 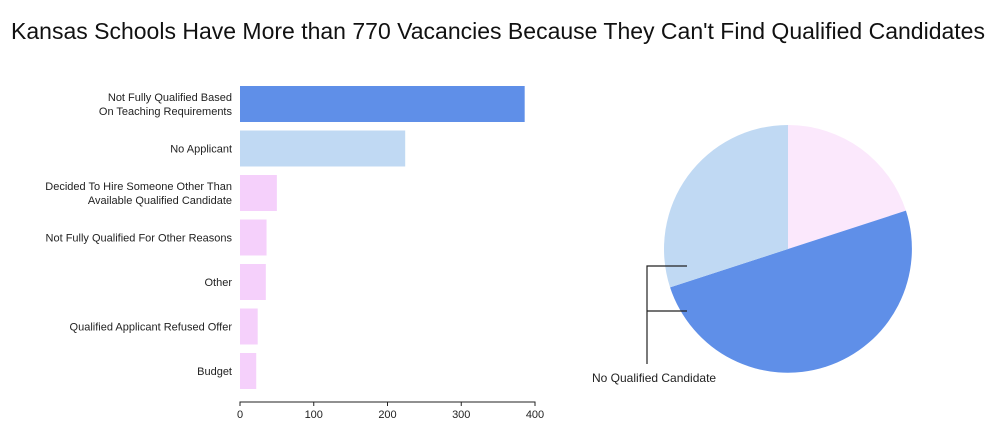 What do you see at coordinates (654, 378) in the screenshot?
I see `pie-annotation-label: No Qualified Candidate` at bounding box center [654, 378].